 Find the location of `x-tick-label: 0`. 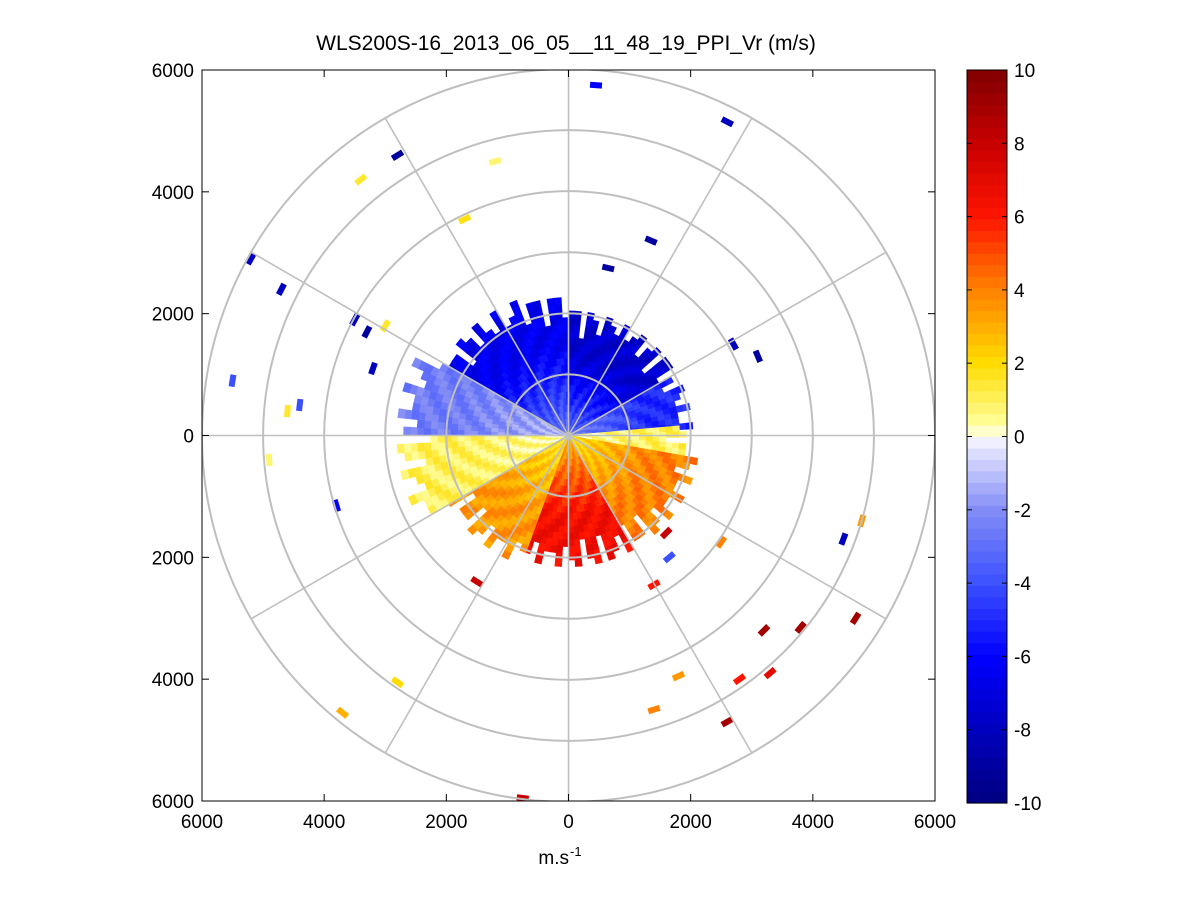

x-tick-label: 0 is located at coordinates (568, 822).